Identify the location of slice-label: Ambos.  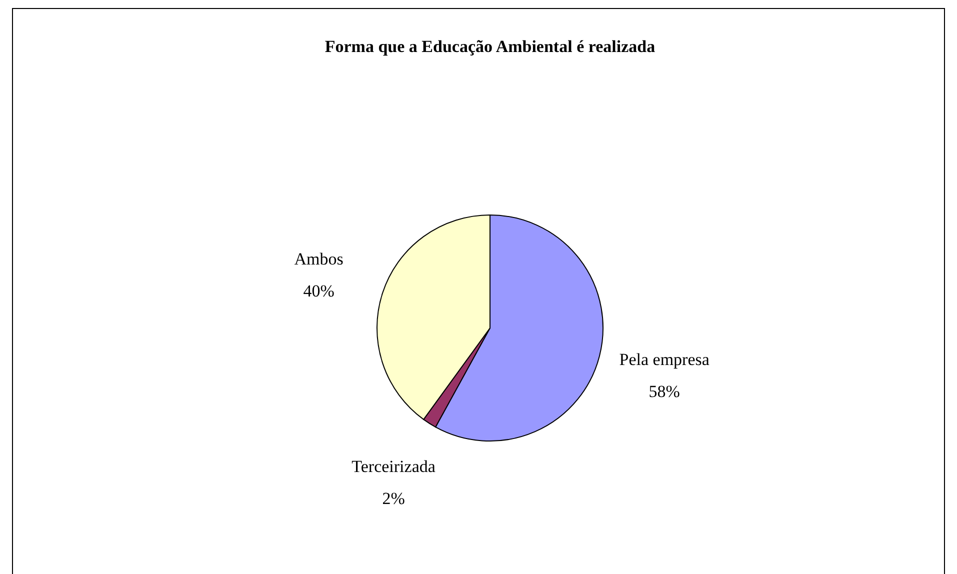
(319, 258).